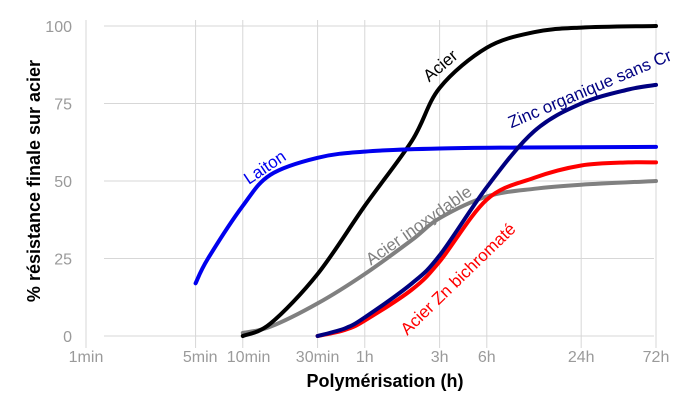 Image resolution: width=680 pixels, height=393 pixels. What do you see at coordinates (581, 357) in the screenshot?
I see `x-tick-label: 24h` at bounding box center [581, 357].